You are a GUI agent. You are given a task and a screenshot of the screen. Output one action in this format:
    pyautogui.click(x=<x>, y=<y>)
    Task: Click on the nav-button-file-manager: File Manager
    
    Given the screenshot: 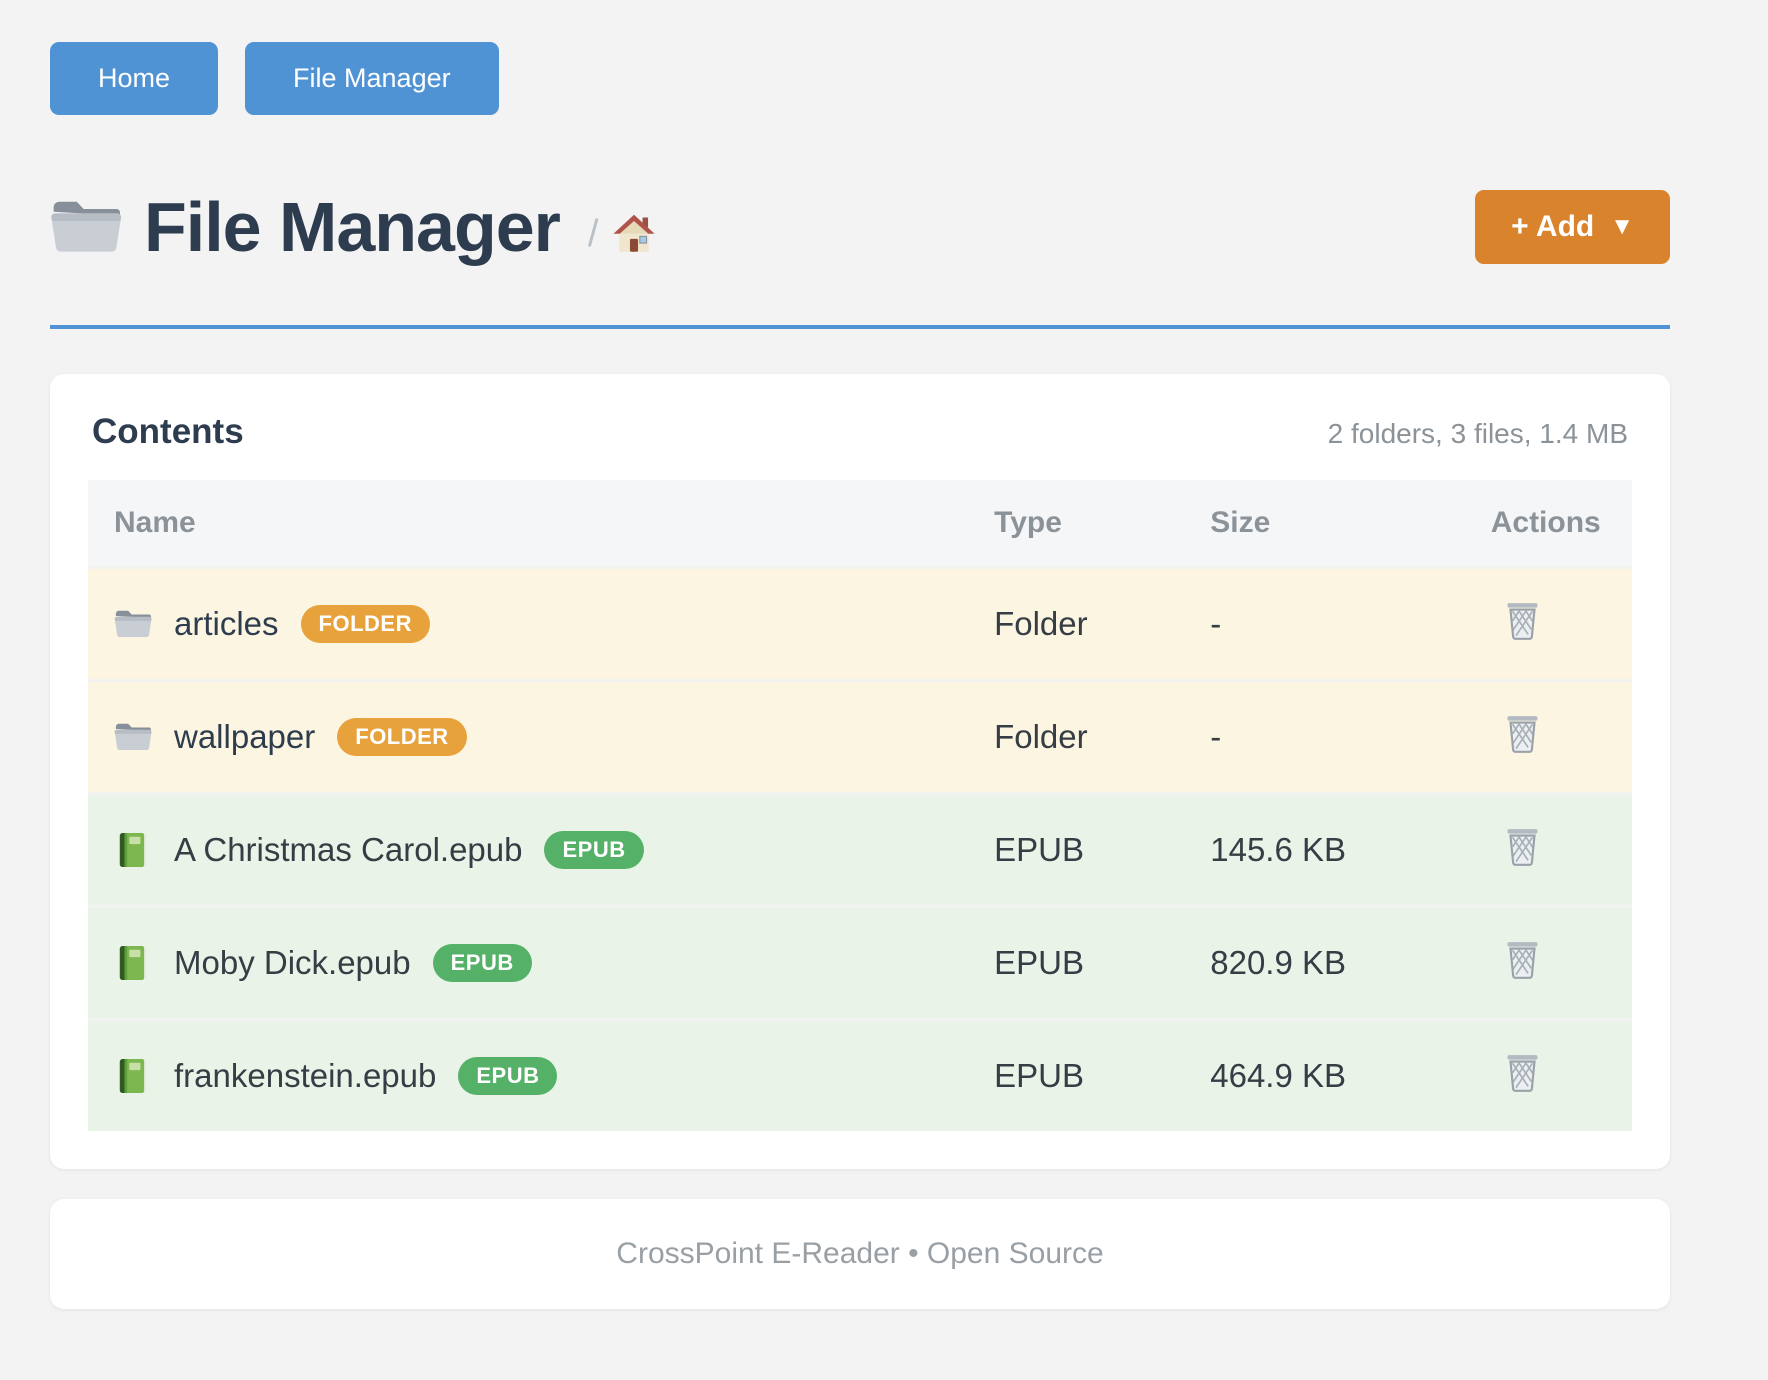 What is the action you would take?
    pyautogui.click(x=372, y=78)
    